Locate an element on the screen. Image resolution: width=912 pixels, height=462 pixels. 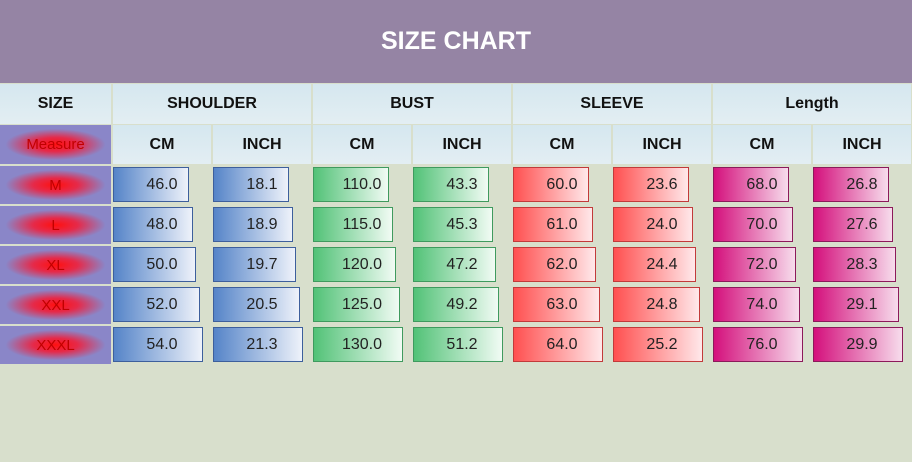
cell-value: 23.6 is located at coordinates (662, 184).